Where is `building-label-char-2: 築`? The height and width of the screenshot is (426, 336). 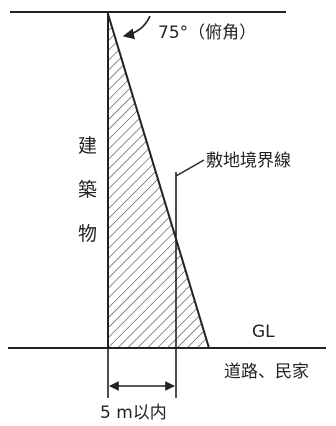 building-label-char-2: 築 is located at coordinates (87, 190).